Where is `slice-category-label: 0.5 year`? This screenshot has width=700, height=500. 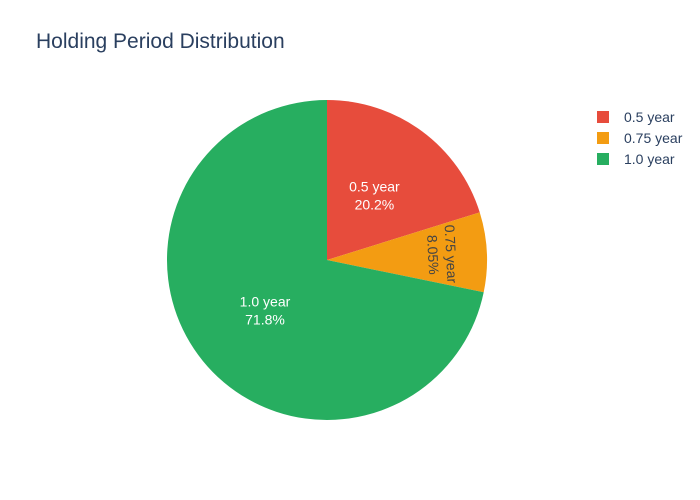 slice-category-label: 0.5 year is located at coordinates (374, 187).